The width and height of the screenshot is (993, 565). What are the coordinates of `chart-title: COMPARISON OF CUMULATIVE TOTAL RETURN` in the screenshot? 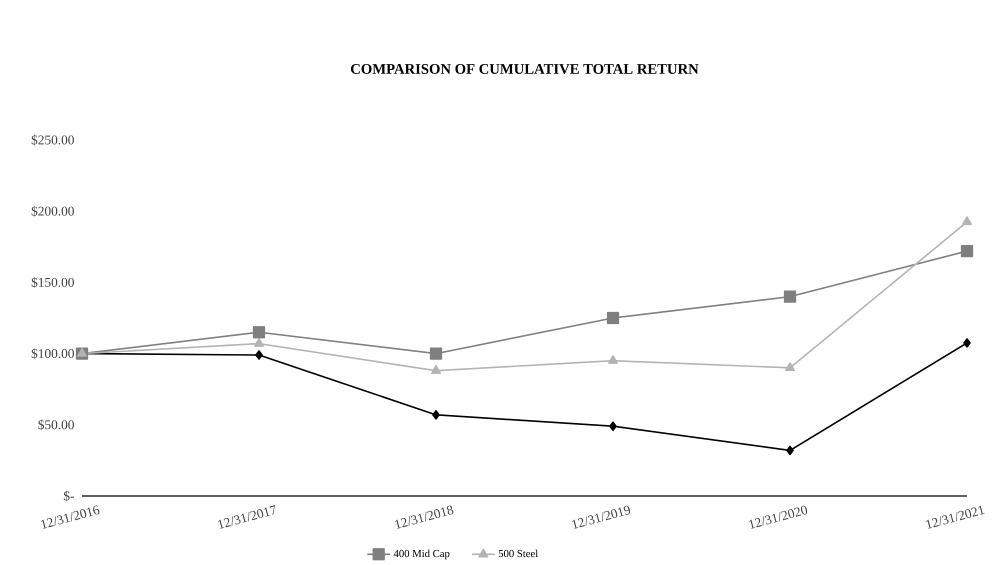 It's located at (524, 69).